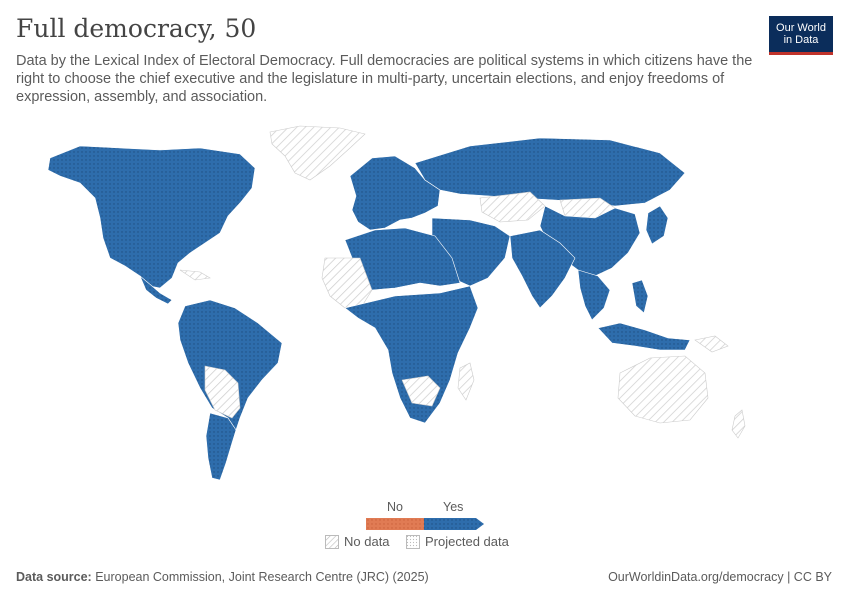 This screenshot has width=850, height=600. I want to click on no-data-label: No data, so click(367, 541).